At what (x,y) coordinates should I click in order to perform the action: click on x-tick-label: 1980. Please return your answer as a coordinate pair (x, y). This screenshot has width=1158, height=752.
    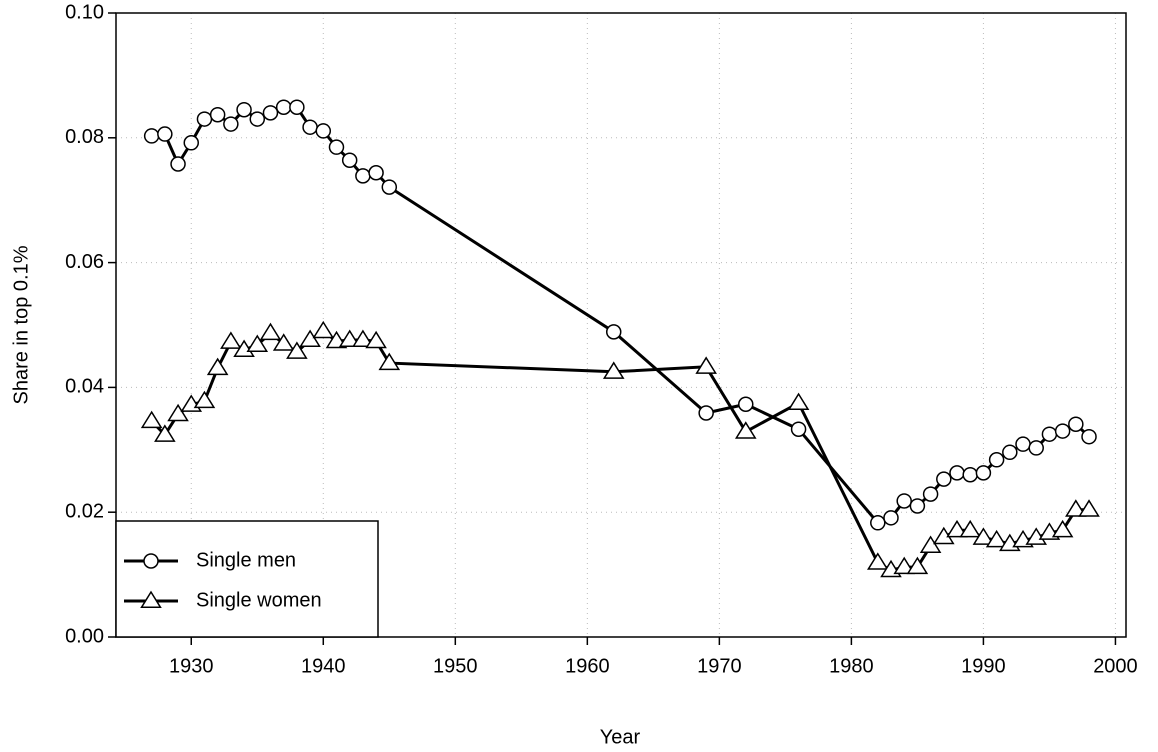
    Looking at the image, I should click on (851, 666).